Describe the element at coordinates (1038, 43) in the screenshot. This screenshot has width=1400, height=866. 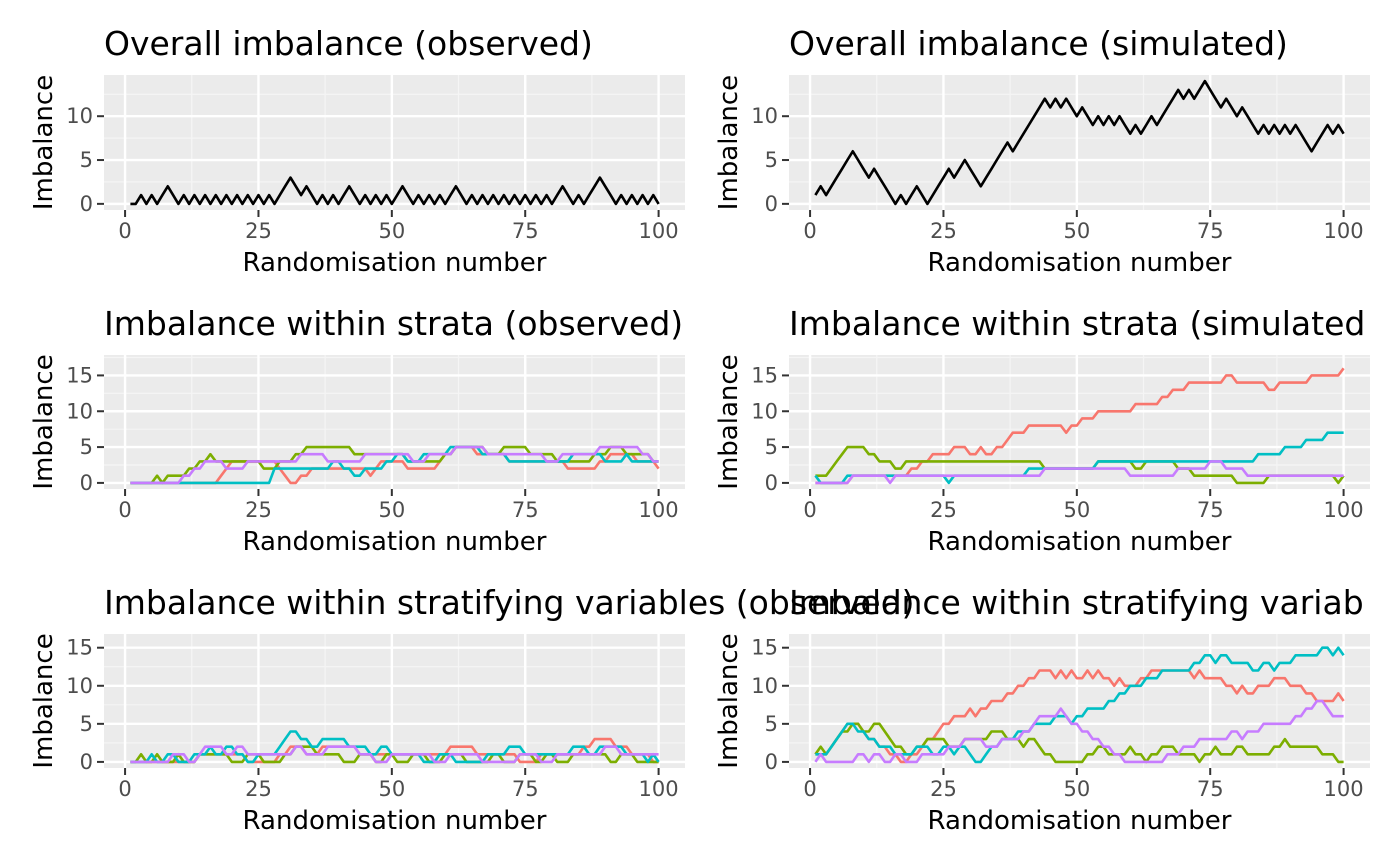
I see `panel-title: Overall imbalance (simulated)` at that location.